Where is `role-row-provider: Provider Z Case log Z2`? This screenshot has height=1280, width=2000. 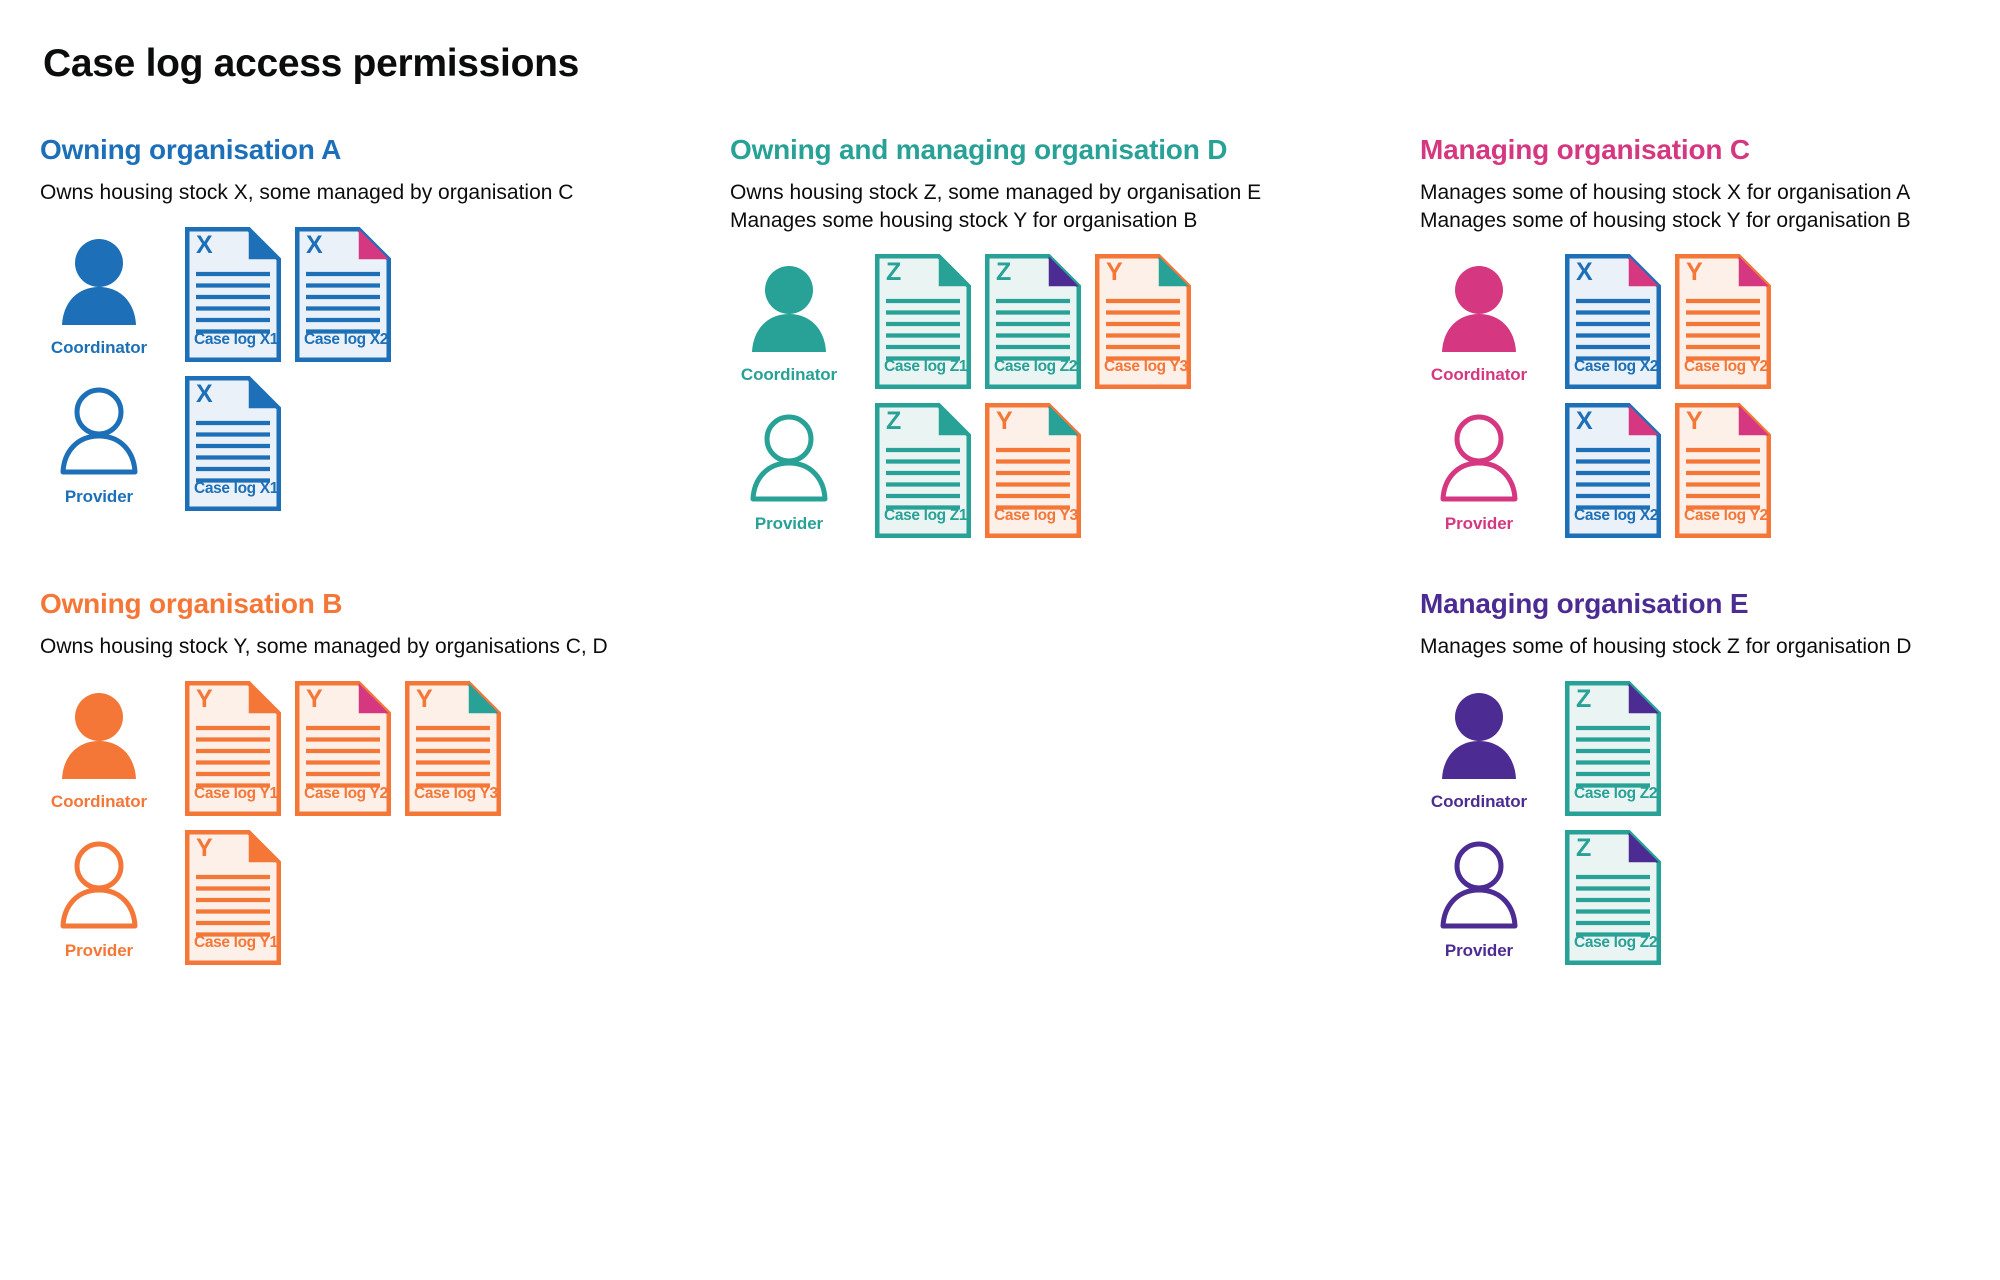
role-row-provider: Provider Z Case log Z2 is located at coordinates (1710, 898).